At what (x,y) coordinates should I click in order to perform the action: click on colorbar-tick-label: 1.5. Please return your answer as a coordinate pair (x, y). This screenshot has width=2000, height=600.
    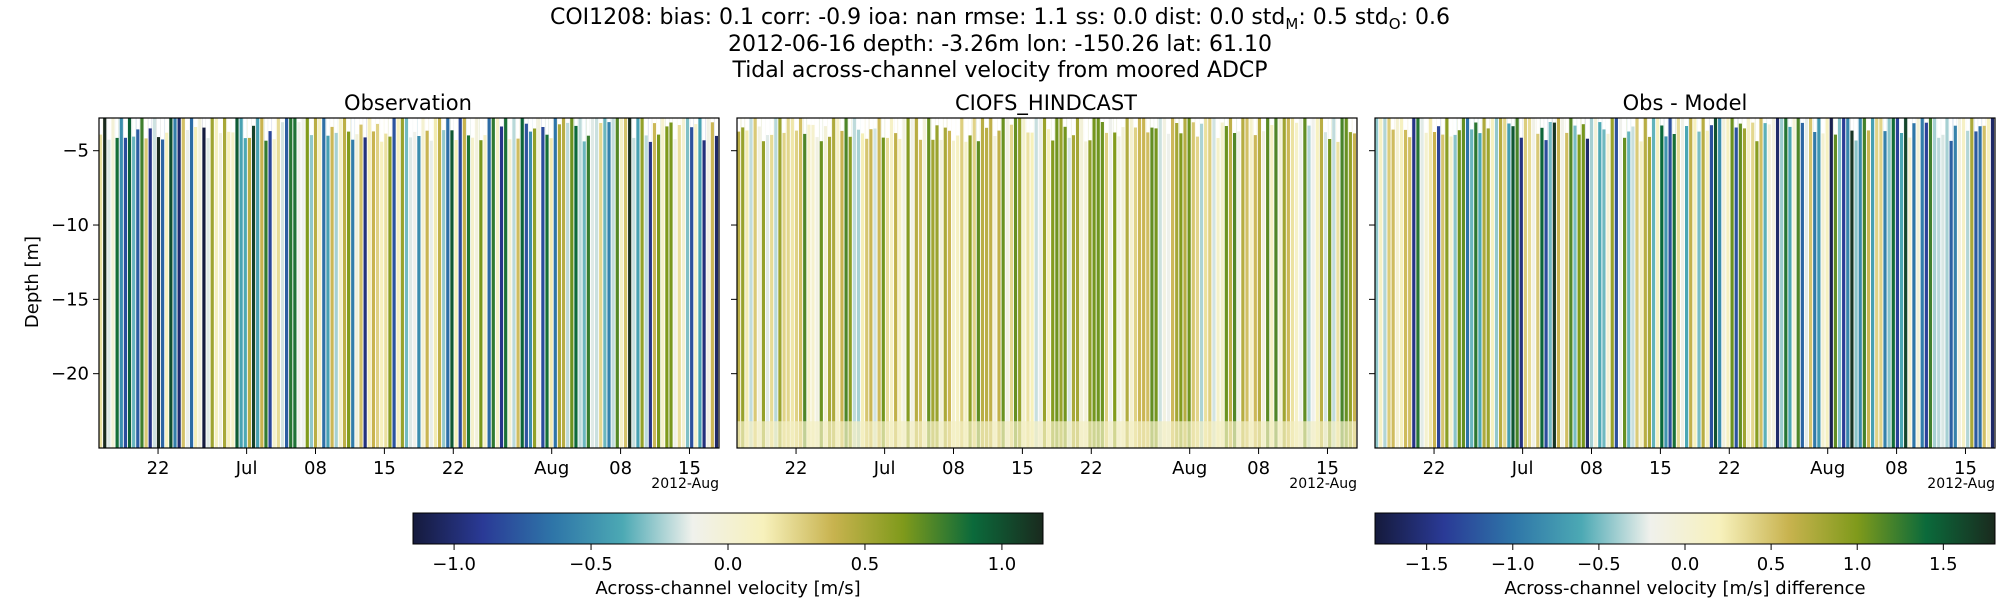
    Looking at the image, I should click on (1943, 564).